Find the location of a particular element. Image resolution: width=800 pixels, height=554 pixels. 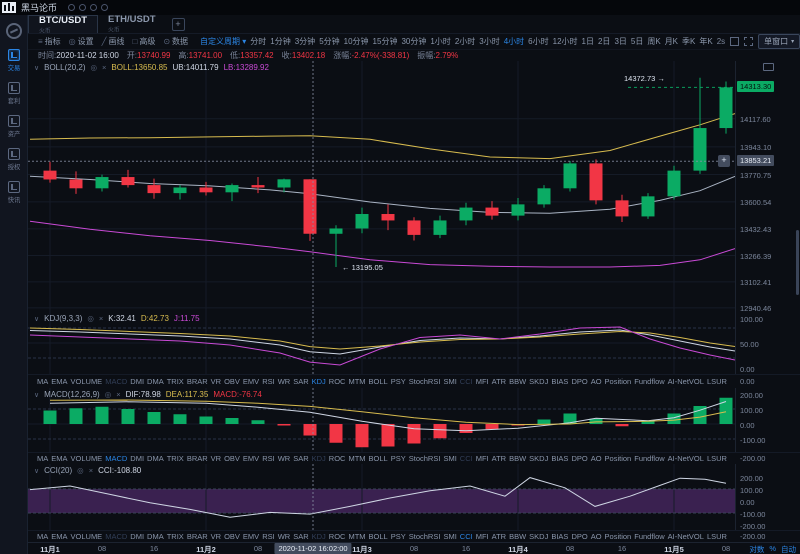

period-2小时: 2小时 is located at coordinates (465, 41).